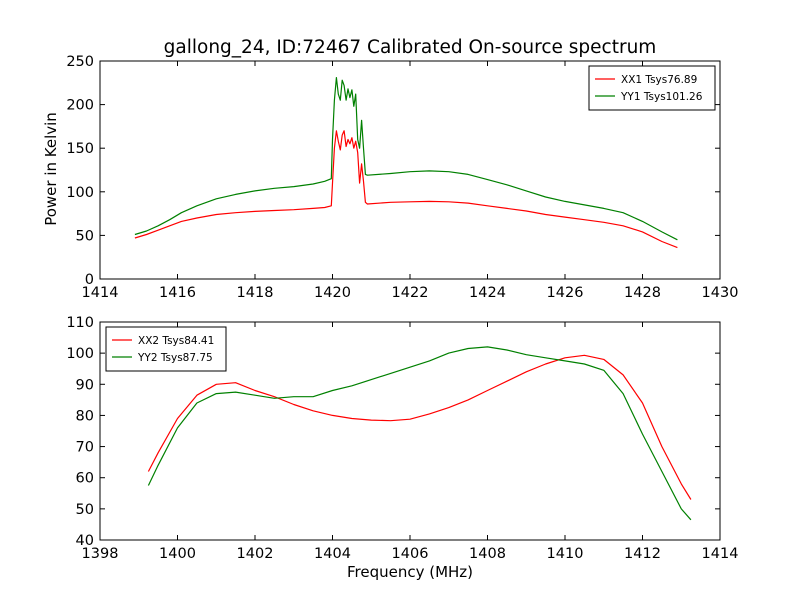  I want to click on bottom-y-tick-label: 70, so click(85, 448).